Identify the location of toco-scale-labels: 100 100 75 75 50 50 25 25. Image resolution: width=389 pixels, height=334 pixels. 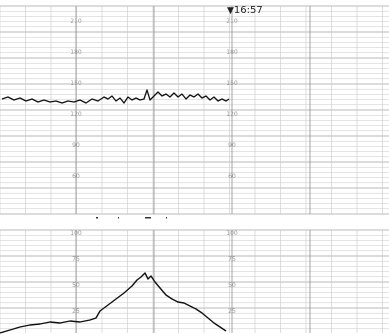
(154, 272).